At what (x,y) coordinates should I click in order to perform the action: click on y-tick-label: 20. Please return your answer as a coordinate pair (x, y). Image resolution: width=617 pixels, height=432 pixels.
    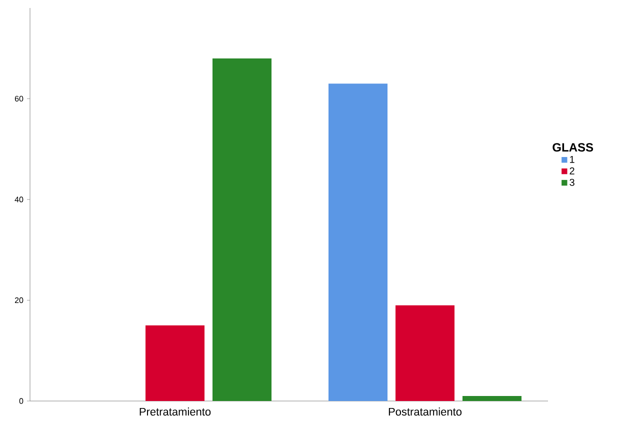
    Looking at the image, I should click on (19, 300).